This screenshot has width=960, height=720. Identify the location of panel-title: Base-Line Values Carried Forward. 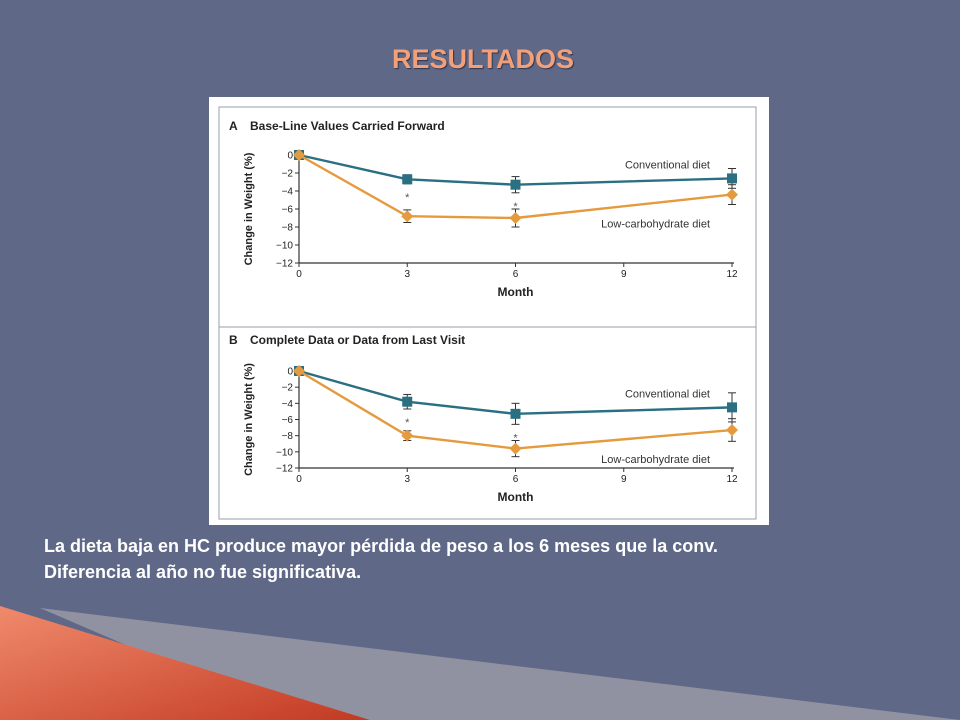
(347, 126).